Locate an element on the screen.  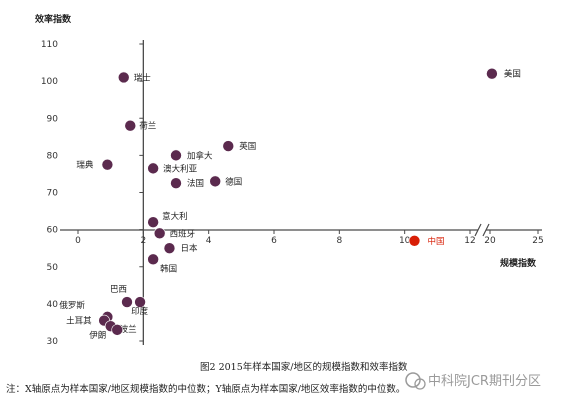
watermark-text: 中科院JCR期刊分区 is located at coordinates (484, 381).